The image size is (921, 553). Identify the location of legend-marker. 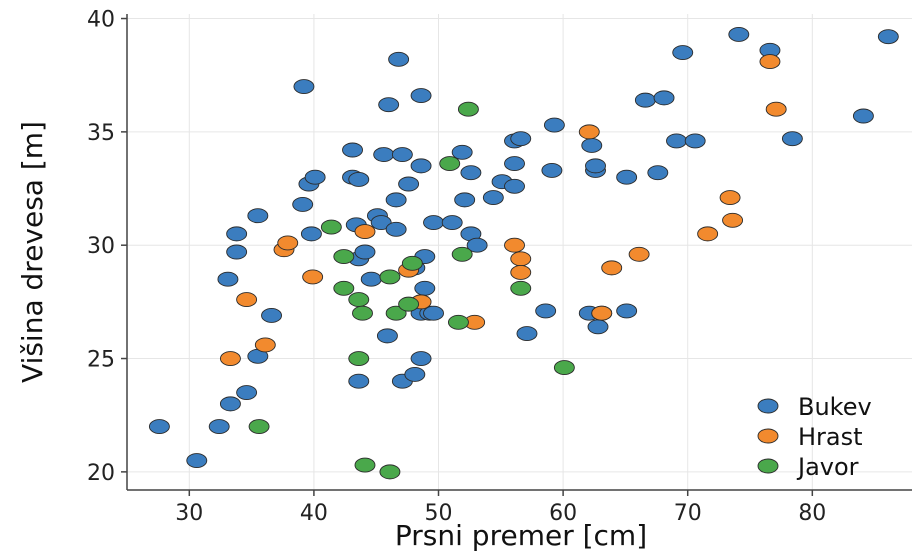
(768, 466).